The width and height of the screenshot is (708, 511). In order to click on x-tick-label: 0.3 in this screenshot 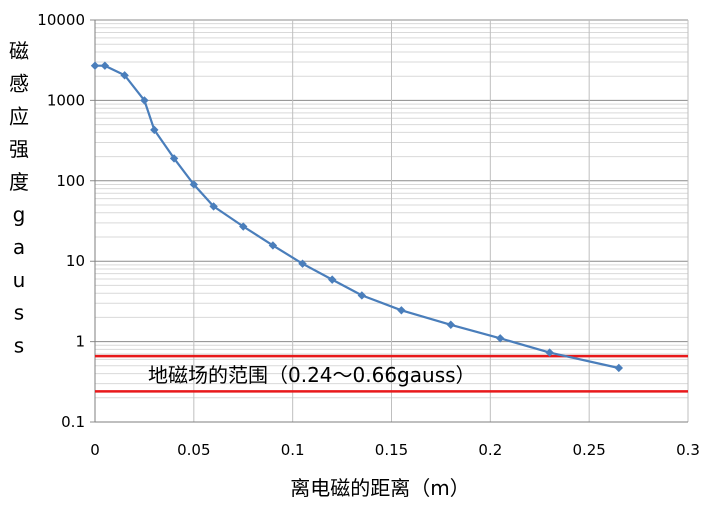, I will do `click(688, 450)`.